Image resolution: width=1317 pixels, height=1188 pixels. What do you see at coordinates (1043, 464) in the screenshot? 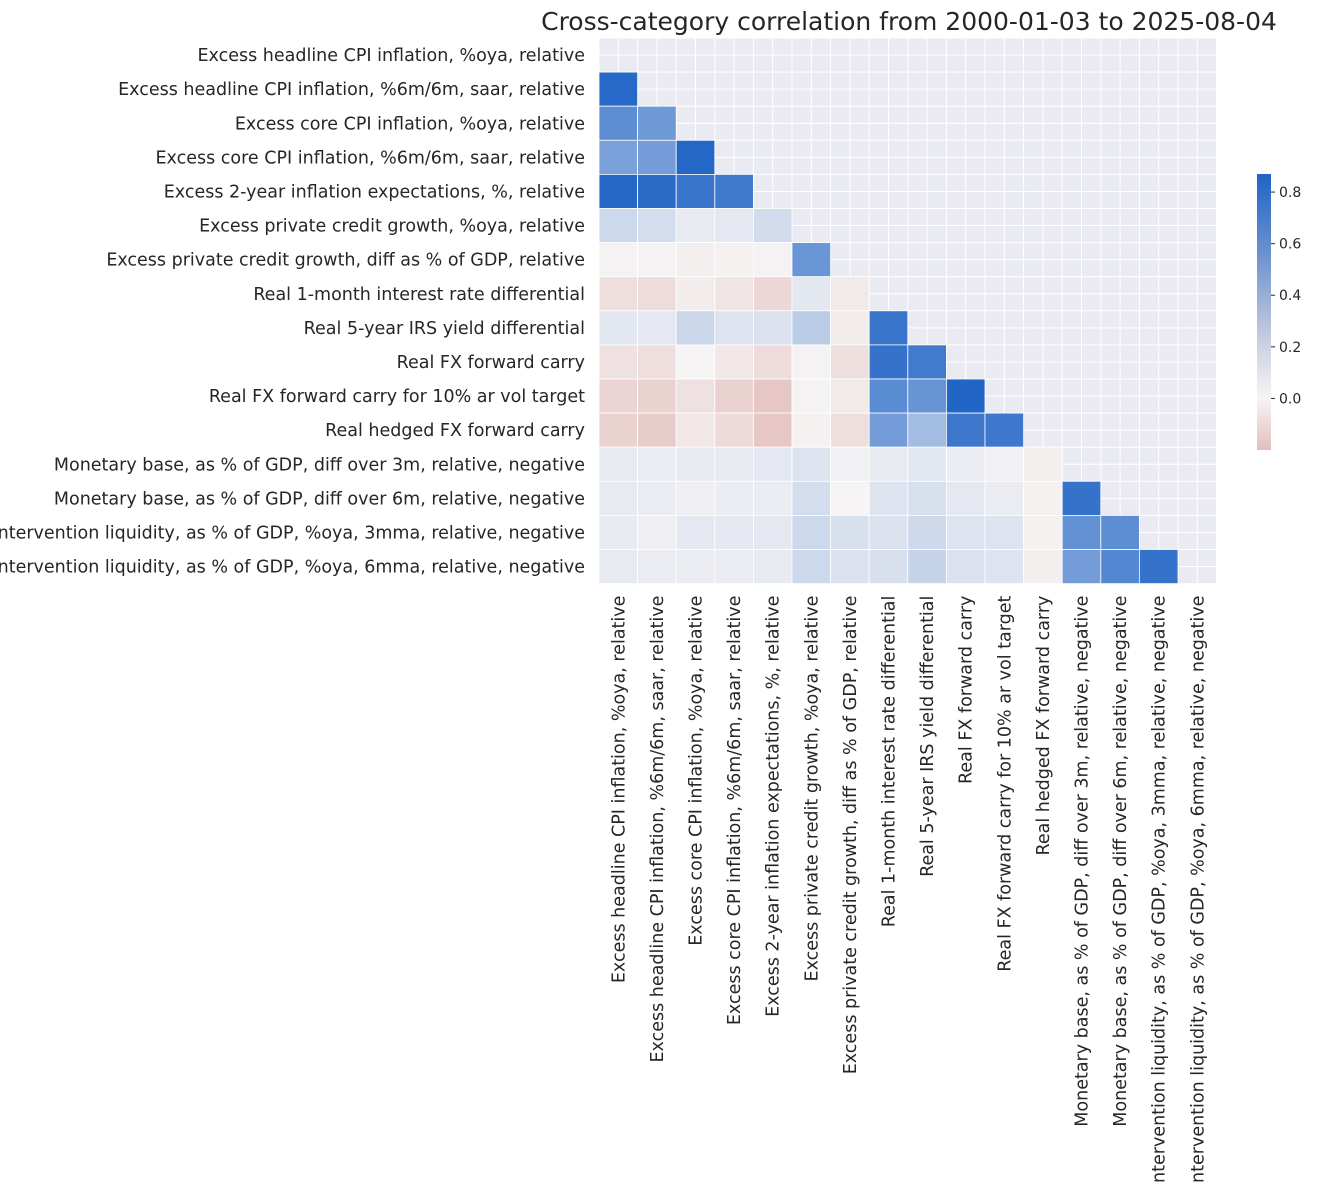
I see `heatmap-cell-r12-c11` at bounding box center [1043, 464].